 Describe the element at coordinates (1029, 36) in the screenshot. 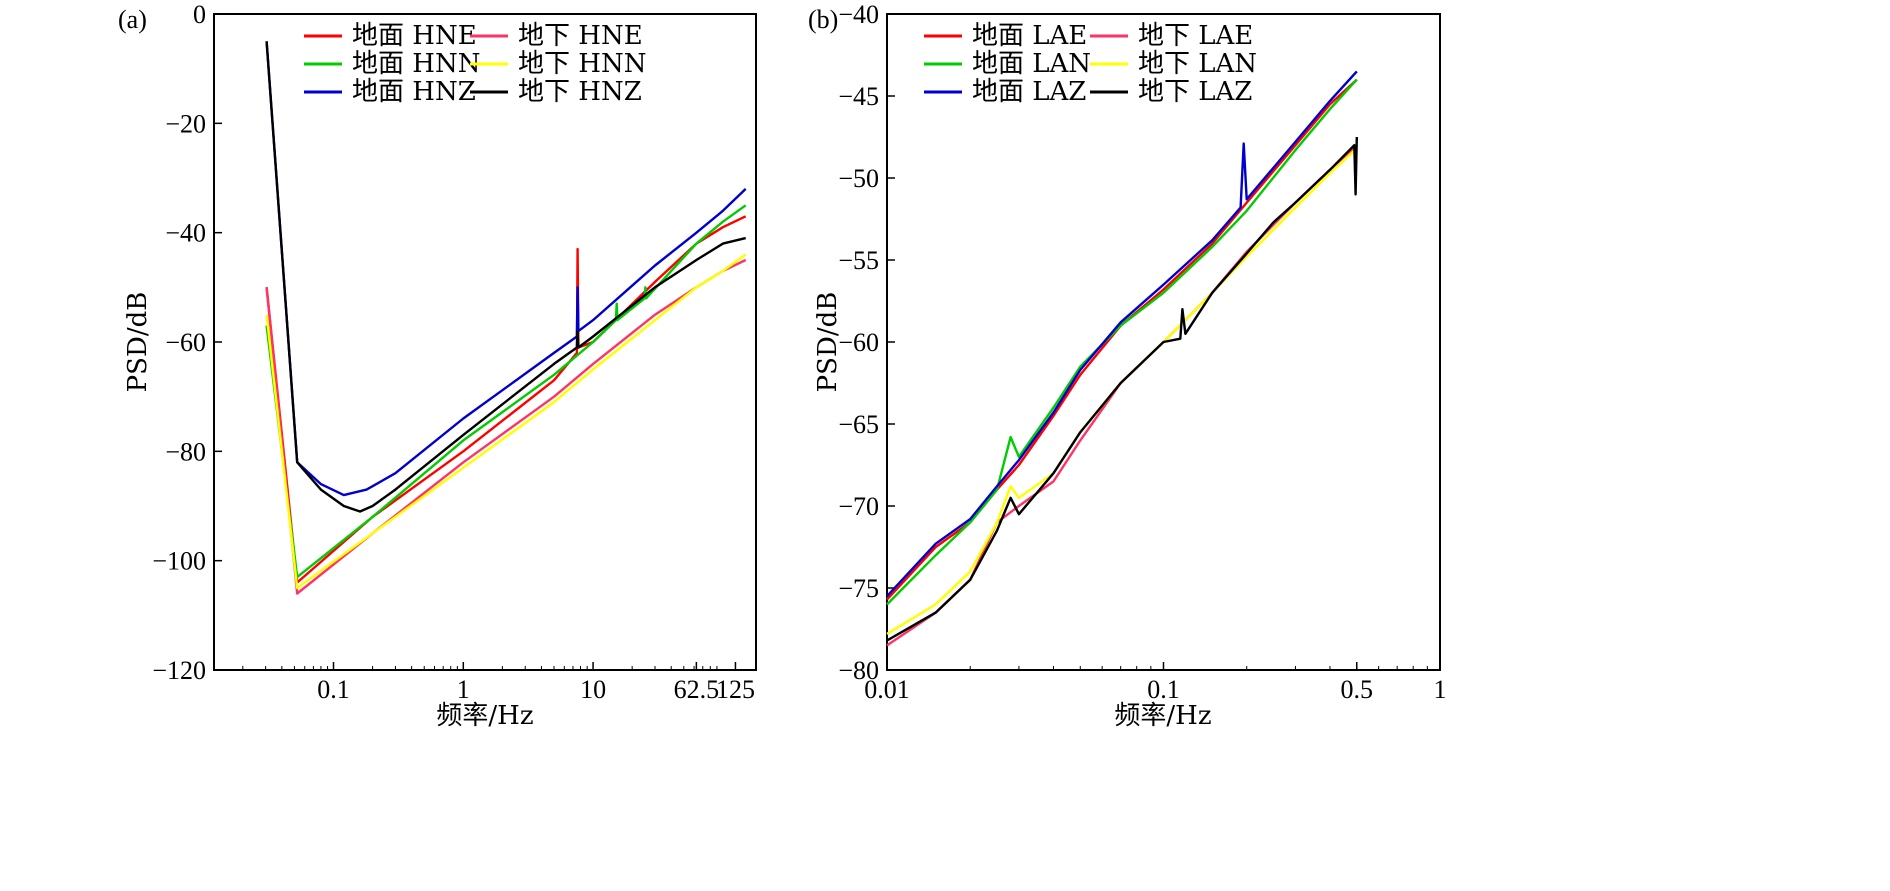

I see `legend-label: 地面 LAE` at that location.